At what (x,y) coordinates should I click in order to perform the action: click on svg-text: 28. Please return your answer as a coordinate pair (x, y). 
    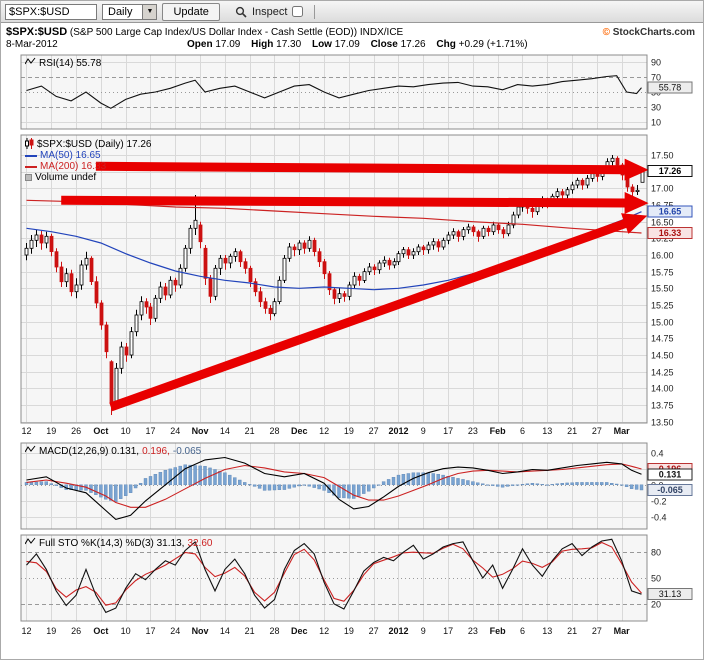
    Looking at the image, I should click on (274, 631).